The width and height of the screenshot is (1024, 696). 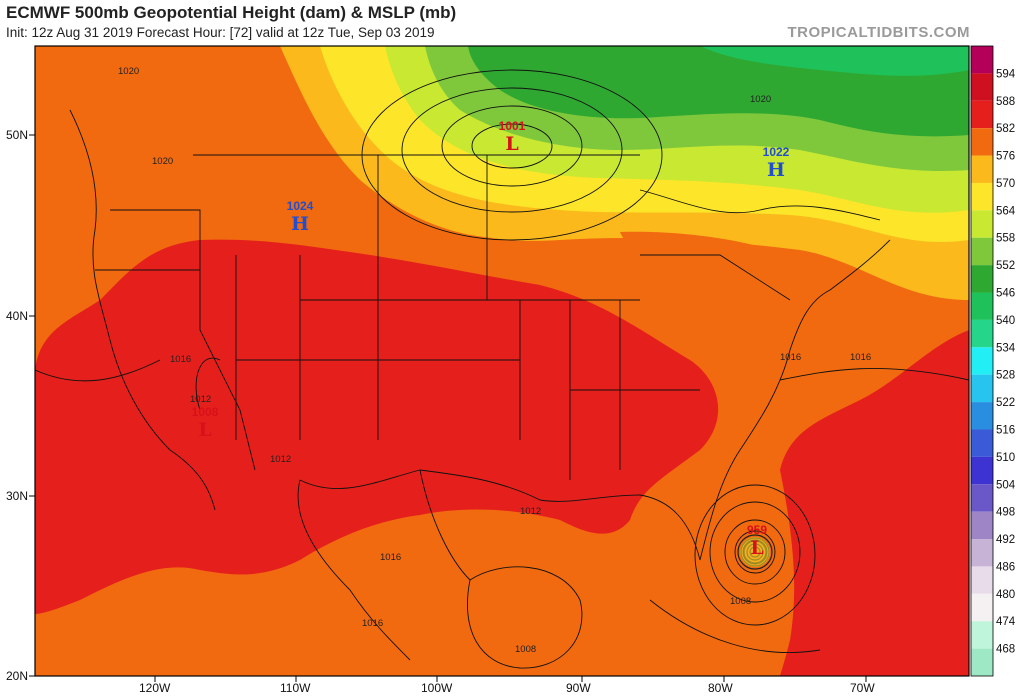 I want to click on colorbar-label: 588, so click(x=1005, y=102).